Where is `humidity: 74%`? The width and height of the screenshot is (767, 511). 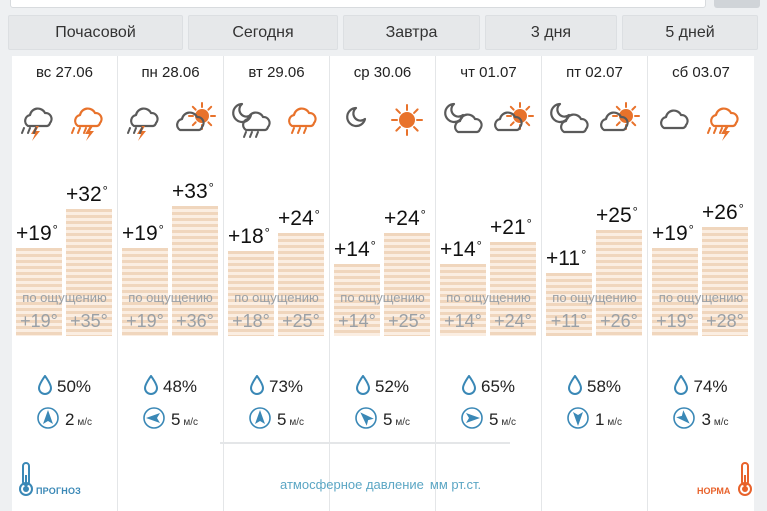
humidity: 74% is located at coordinates (701, 385).